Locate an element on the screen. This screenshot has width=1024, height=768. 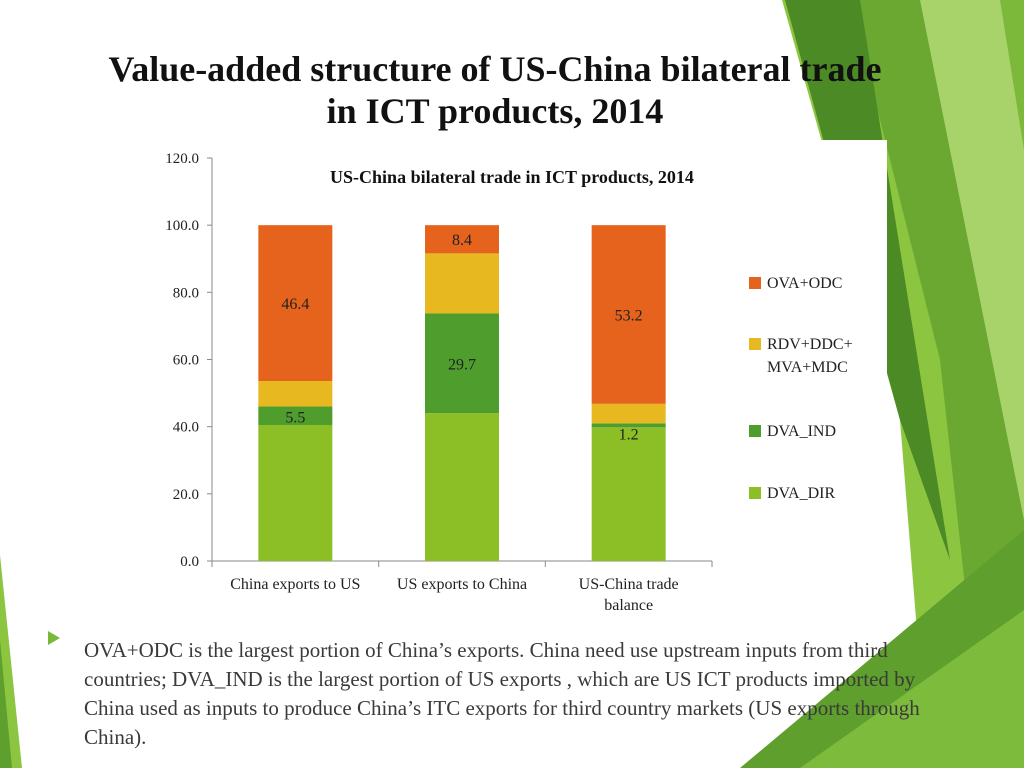
legend-label: DVA_DIR is located at coordinates (801, 493).